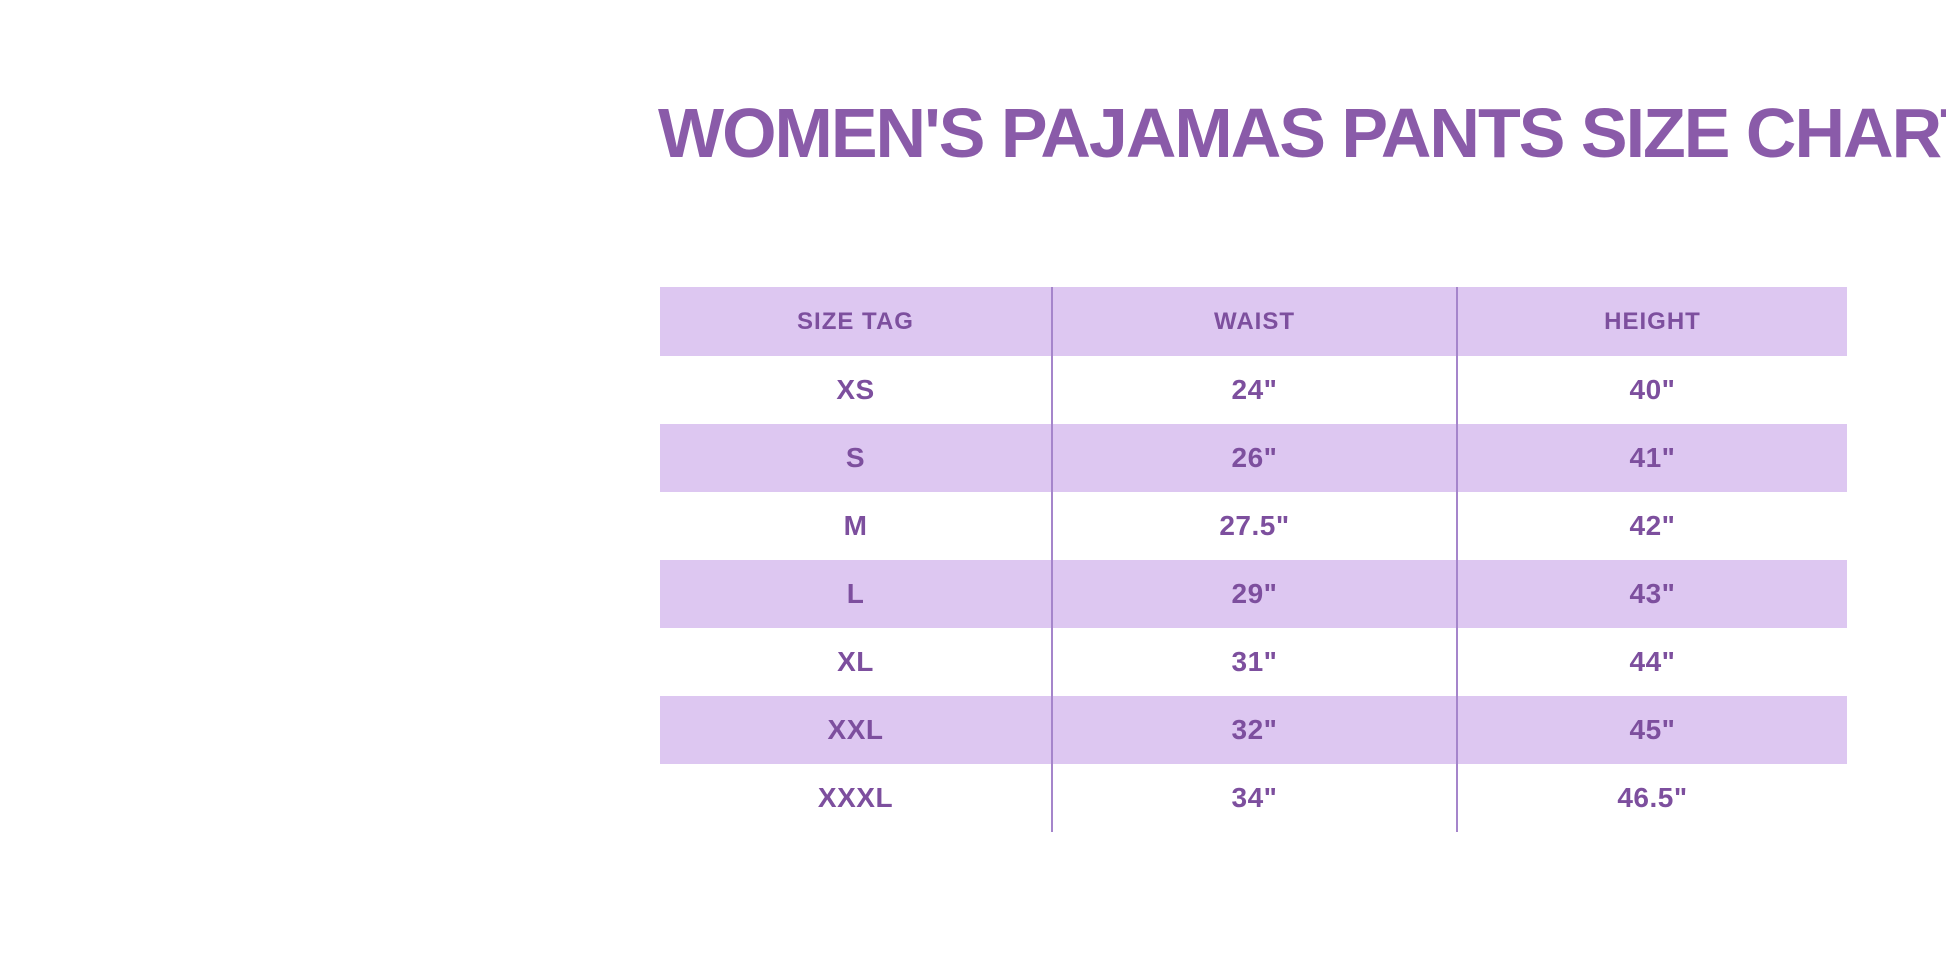 This screenshot has width=1946, height=973. Describe the element at coordinates (1652, 729) in the screenshot. I see `height-cell: 45"` at that location.